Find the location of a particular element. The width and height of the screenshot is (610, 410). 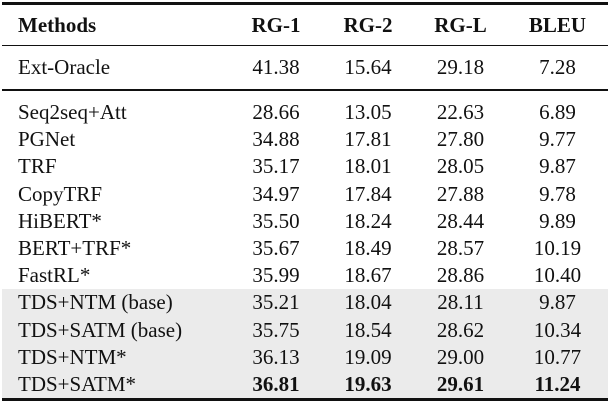

method-cell: PGNet is located at coordinates (47, 139).